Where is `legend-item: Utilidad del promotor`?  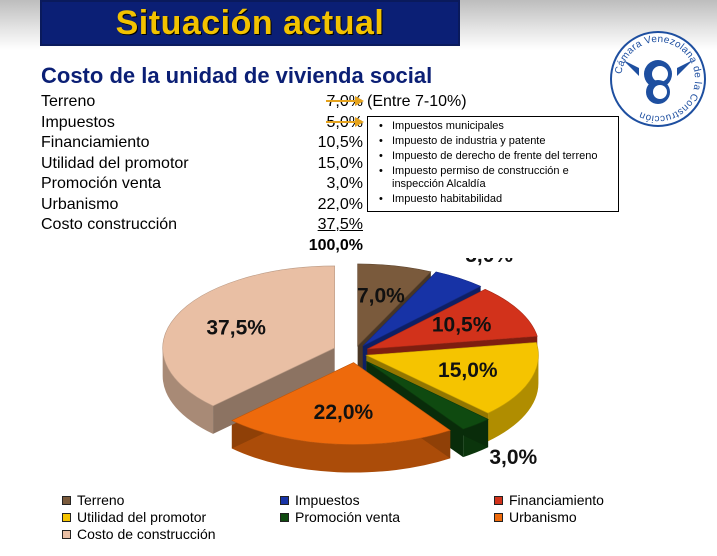 legend-item: Utilidad del promotor is located at coordinates (134, 517).